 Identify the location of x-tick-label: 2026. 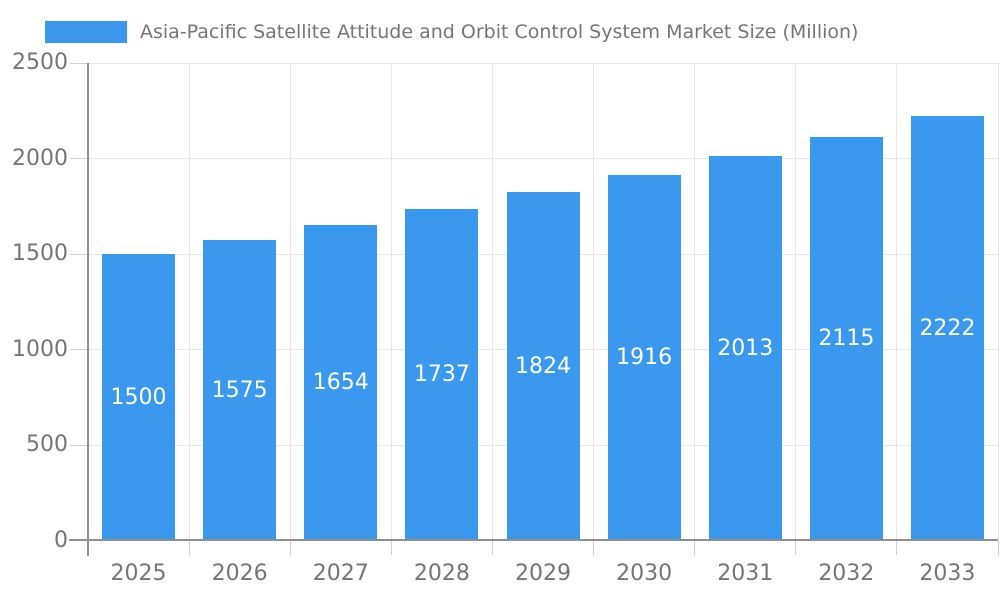
(239, 573).